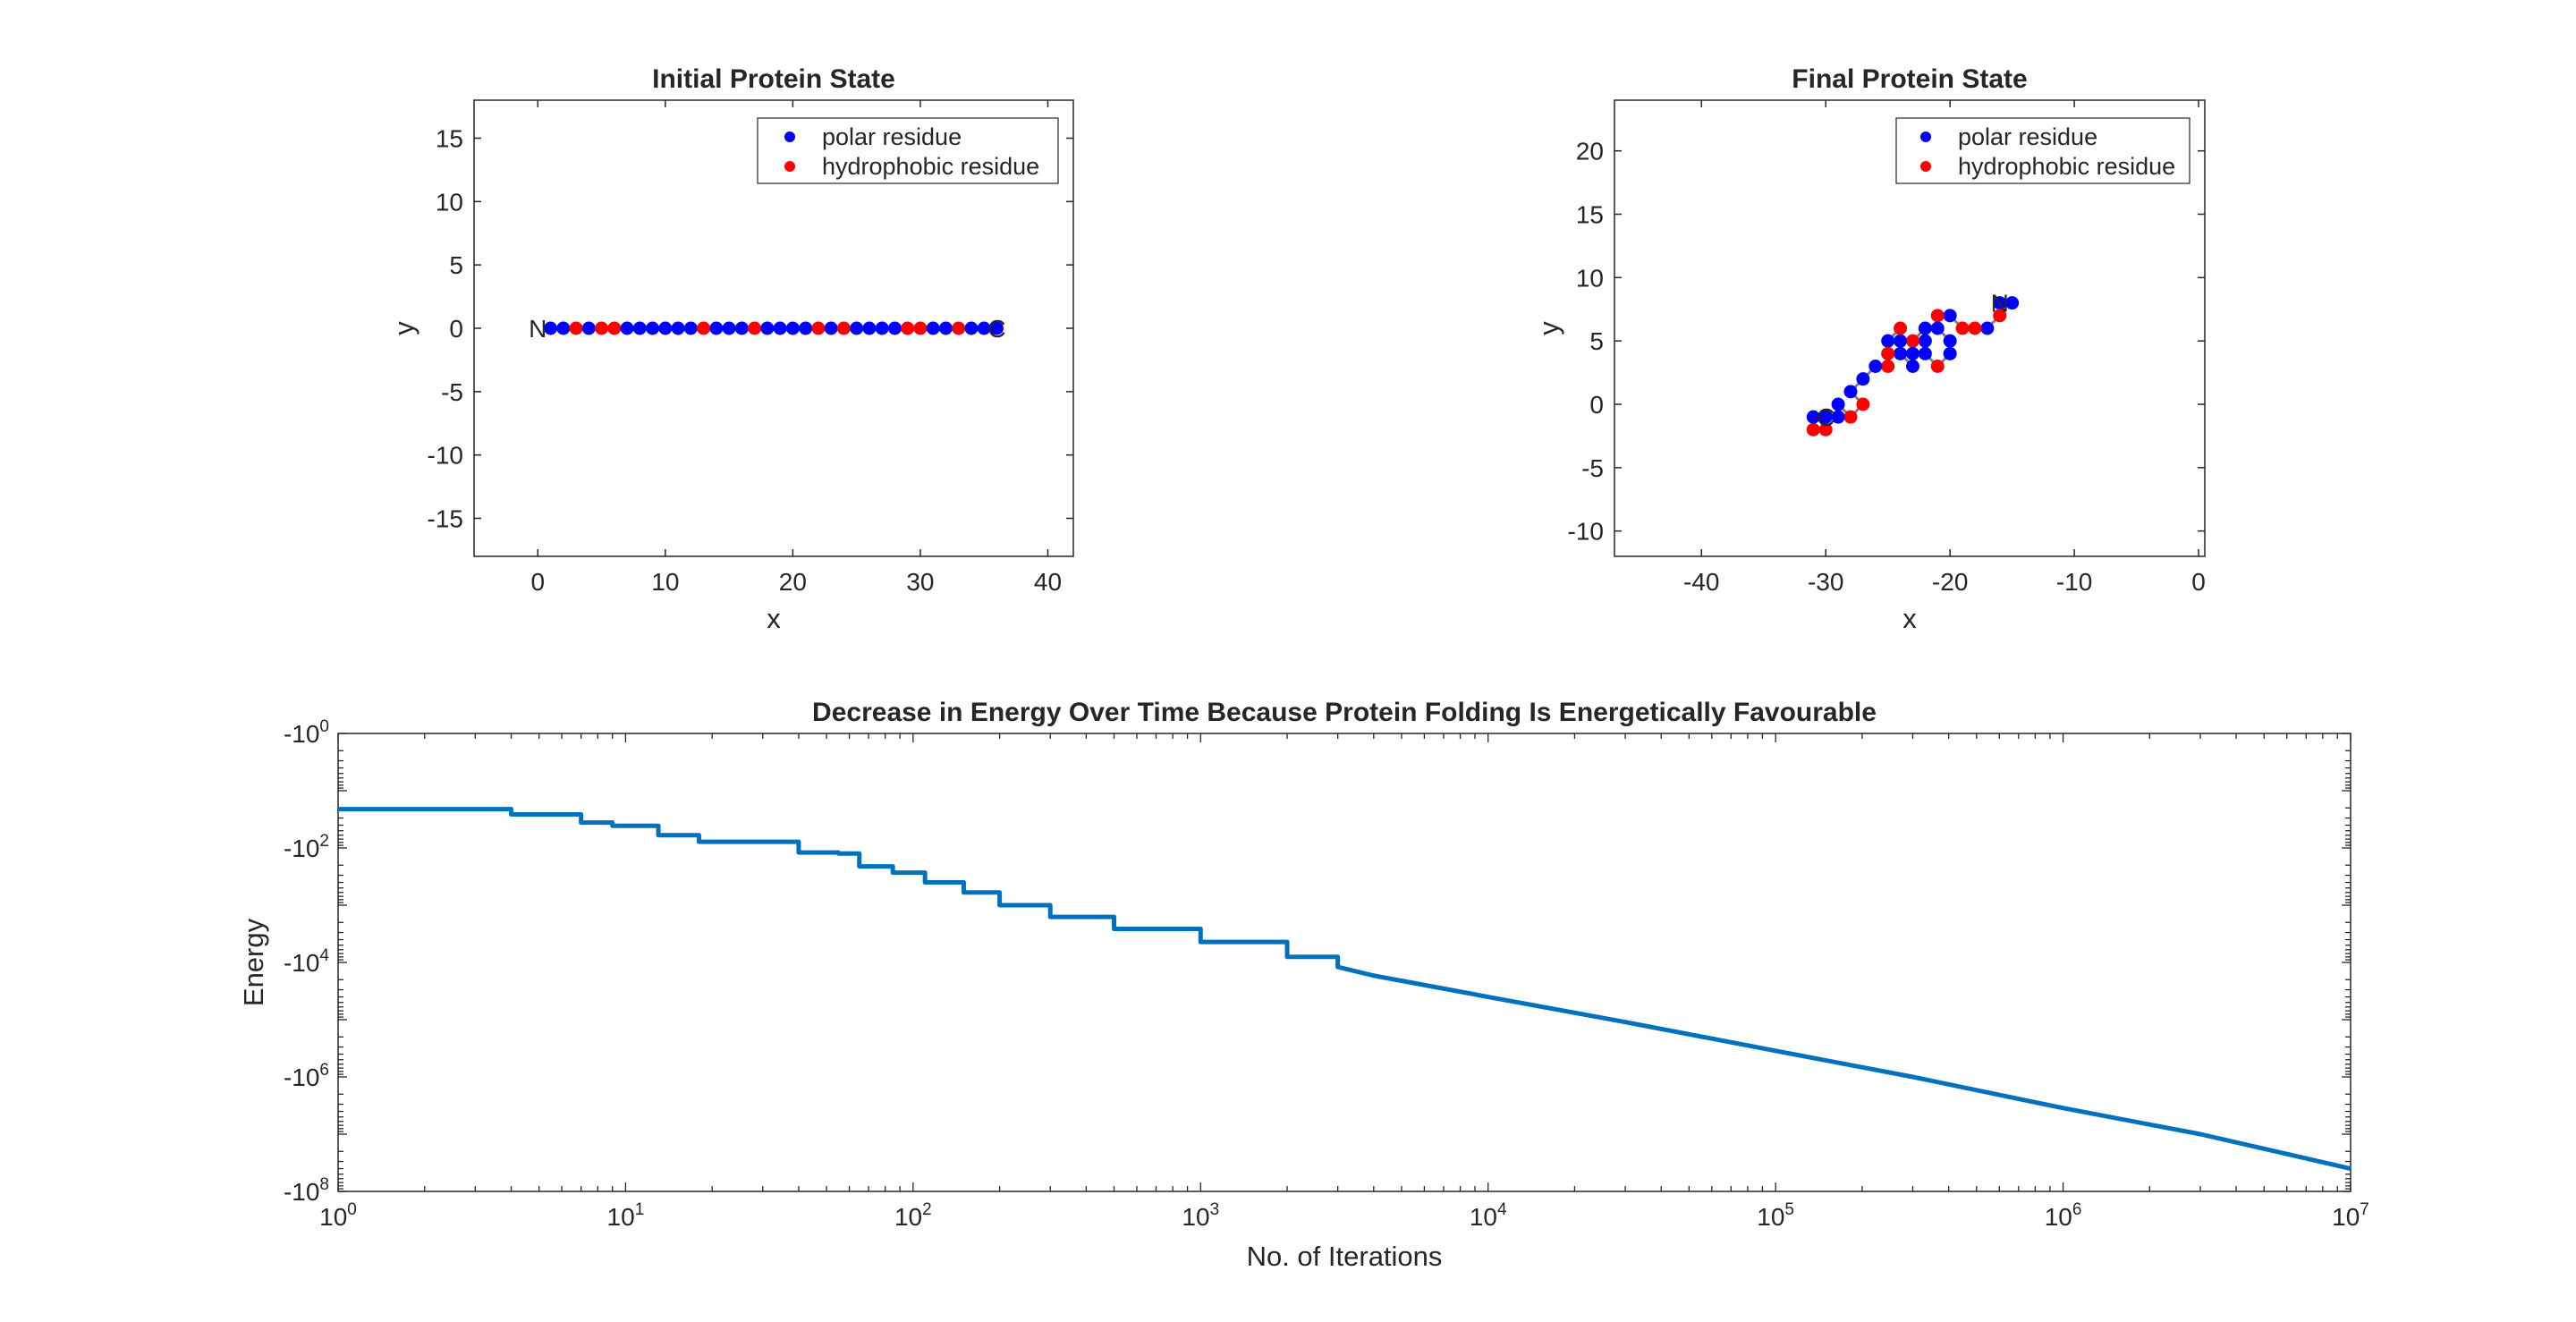  Describe the element at coordinates (1592, 468) in the screenshot. I see `final-y-tick-label: -5` at that location.